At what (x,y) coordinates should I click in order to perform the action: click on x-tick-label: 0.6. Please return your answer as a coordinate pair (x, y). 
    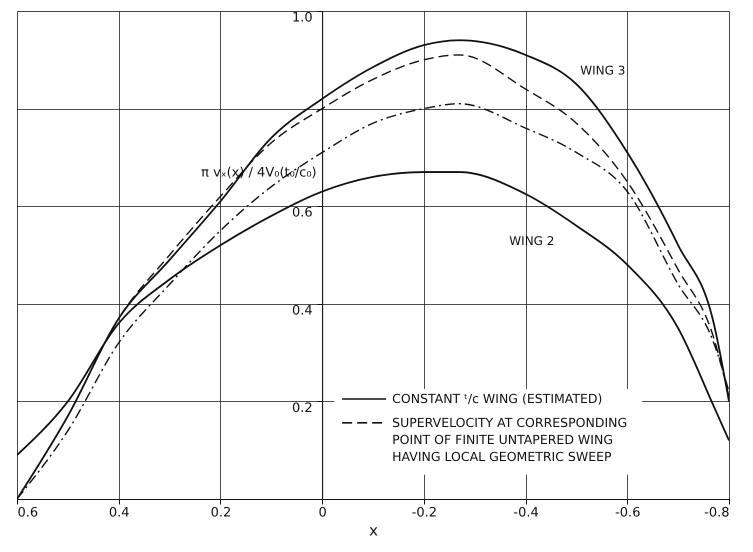
    Looking at the image, I should click on (28, 513).